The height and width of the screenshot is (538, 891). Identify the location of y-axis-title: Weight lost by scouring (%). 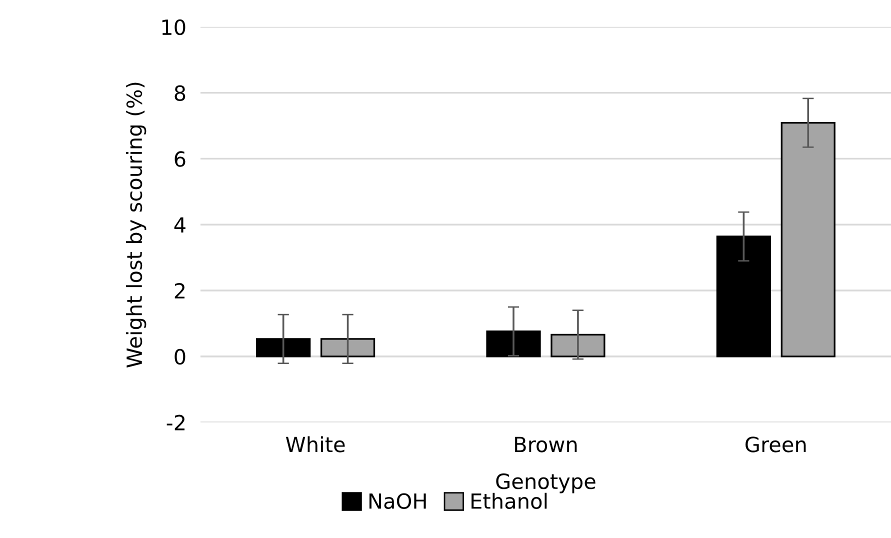
(136, 225).